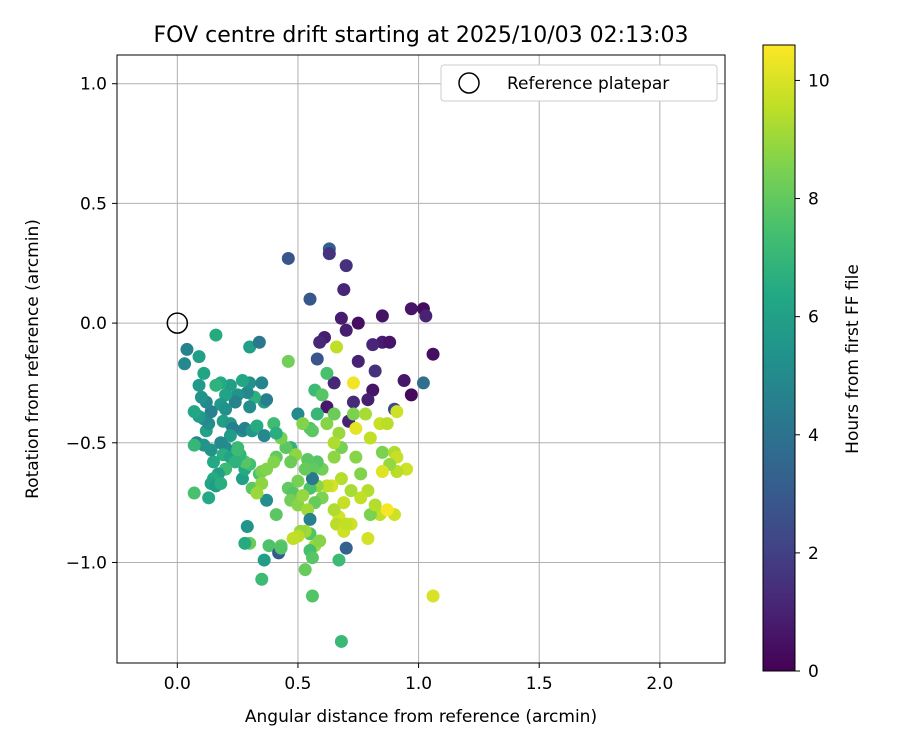  Describe the element at coordinates (93, 204) in the screenshot. I see `y-tick-label: 0.5` at that location.